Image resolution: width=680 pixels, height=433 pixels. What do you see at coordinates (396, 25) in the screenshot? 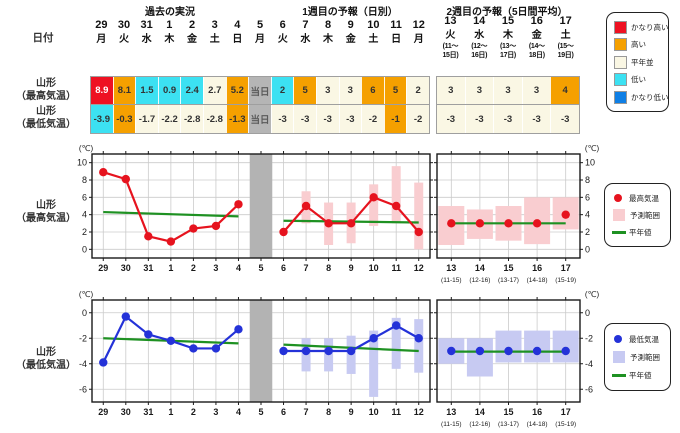
I see `day-number: 11` at bounding box center [396, 25].